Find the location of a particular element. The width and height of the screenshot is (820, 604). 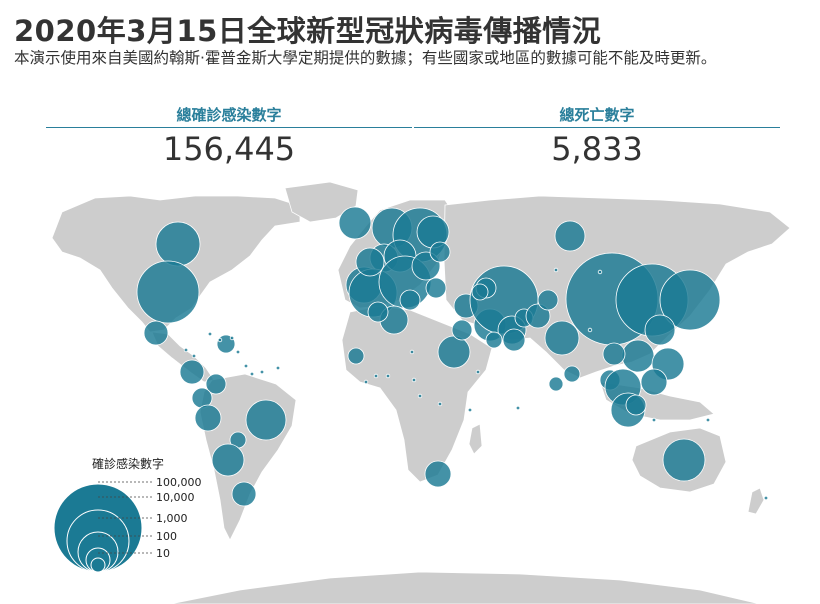

total-deaths-label: 總死亡數字 is located at coordinates (597, 115).